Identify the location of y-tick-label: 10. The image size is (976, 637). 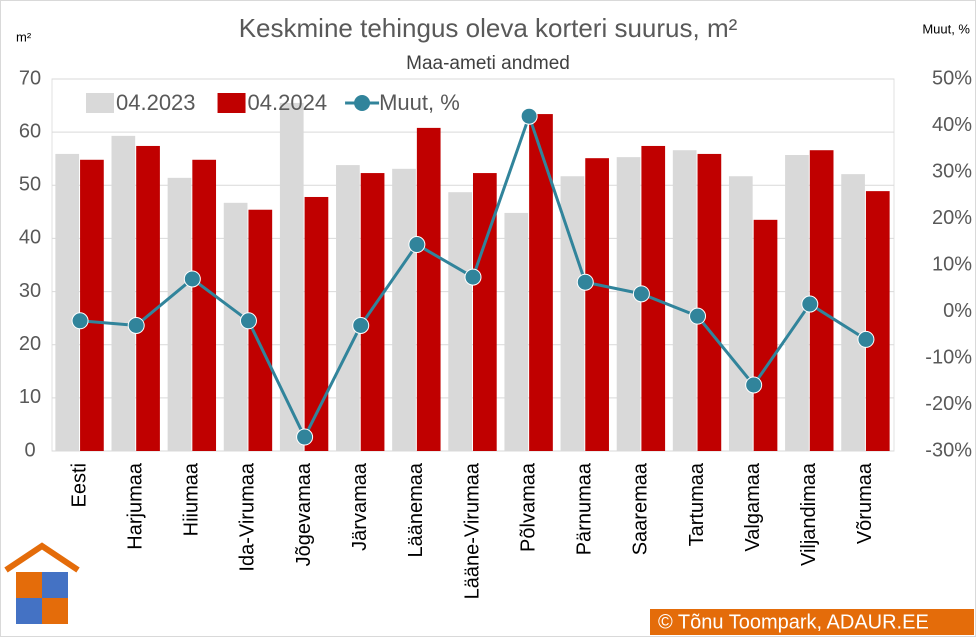
(30, 397).